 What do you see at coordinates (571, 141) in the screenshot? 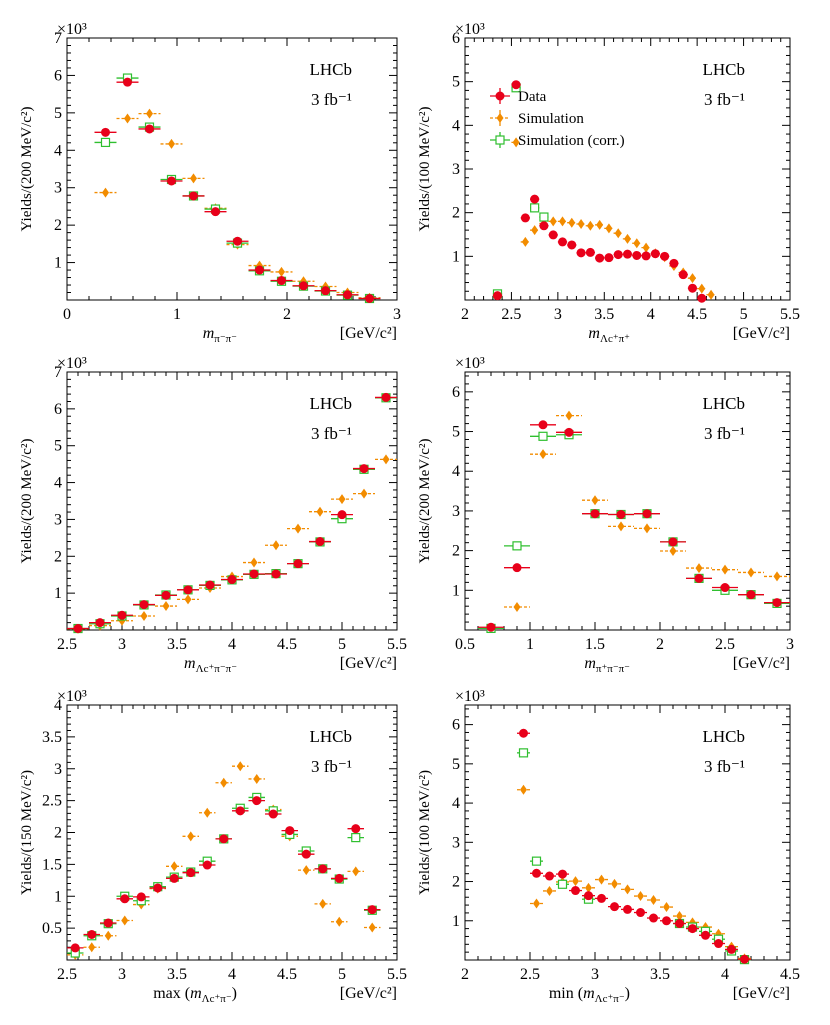
I see `legend-label: Simulation (corr.)` at bounding box center [571, 141].